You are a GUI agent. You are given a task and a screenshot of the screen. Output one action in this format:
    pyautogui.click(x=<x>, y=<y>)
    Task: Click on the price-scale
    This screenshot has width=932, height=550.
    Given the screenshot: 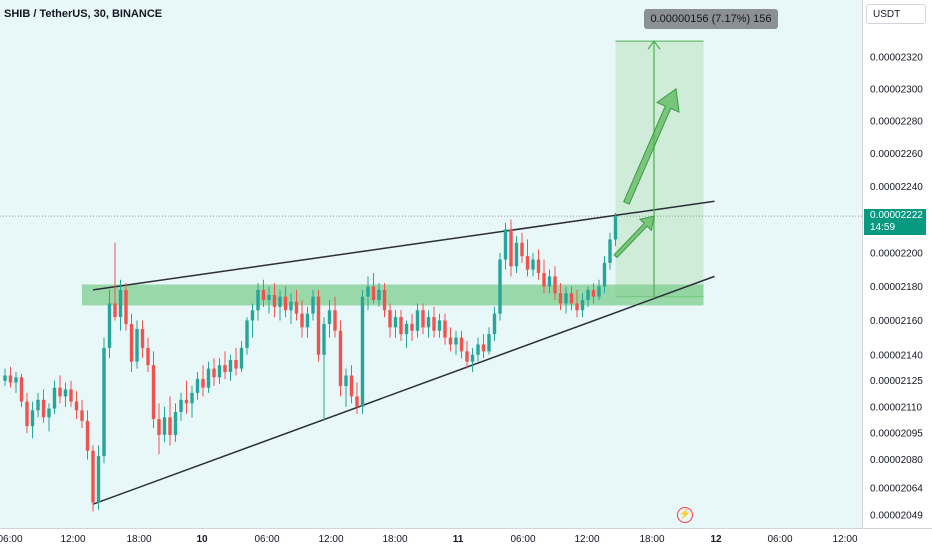 What is the action you would take?
    pyautogui.click(x=897, y=264)
    